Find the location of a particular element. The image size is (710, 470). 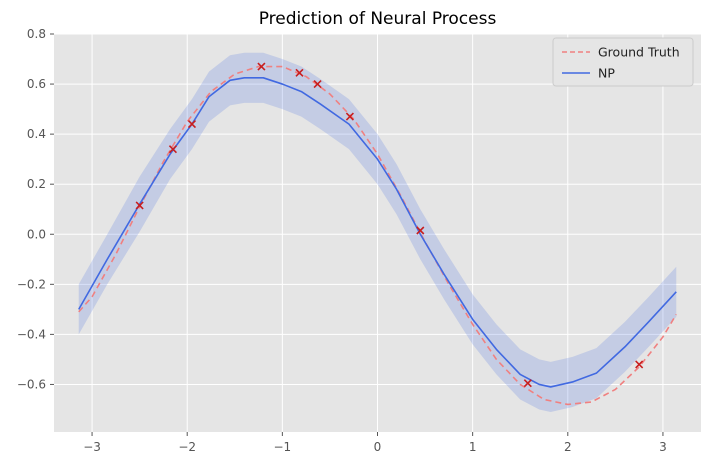

legend-box is located at coordinates (623, 62).